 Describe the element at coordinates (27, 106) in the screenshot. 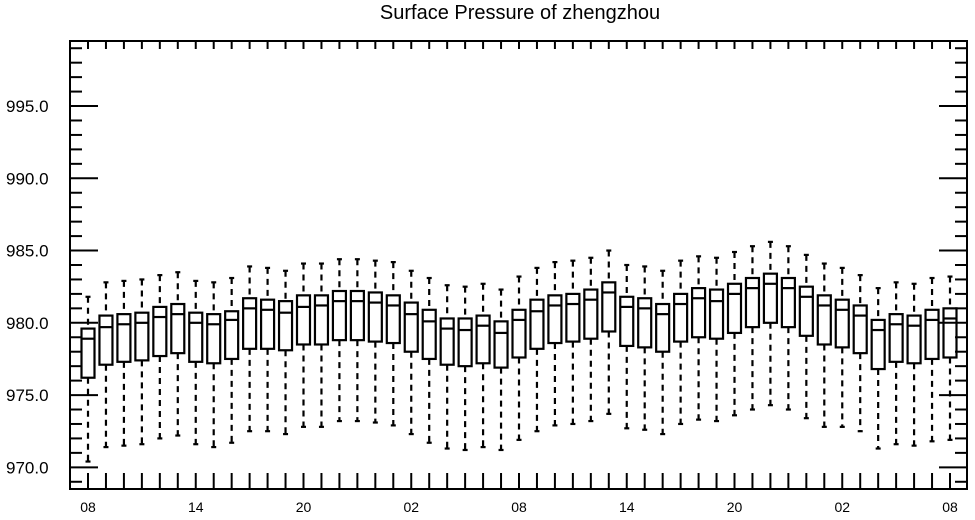

I see `y-tick-label: 995.0` at that location.